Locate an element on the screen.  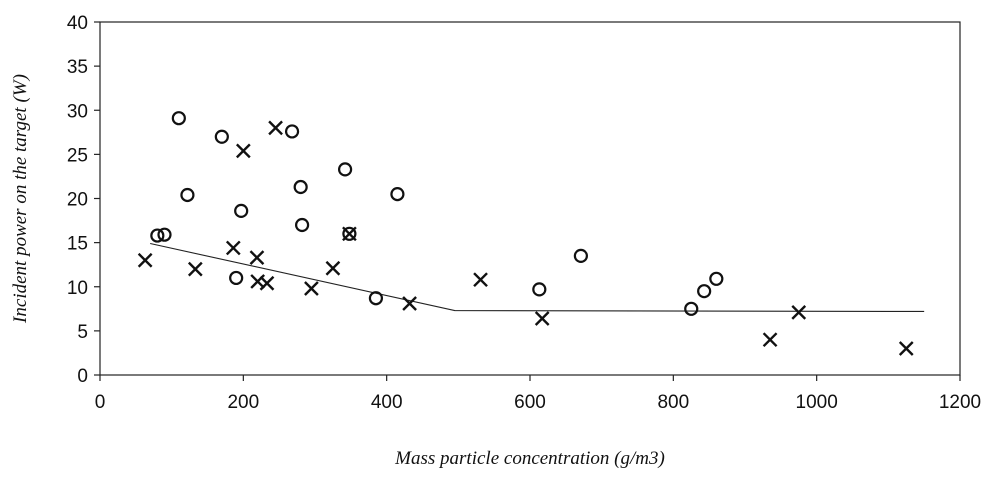
y-tick-label: 0 is located at coordinates (82, 376).